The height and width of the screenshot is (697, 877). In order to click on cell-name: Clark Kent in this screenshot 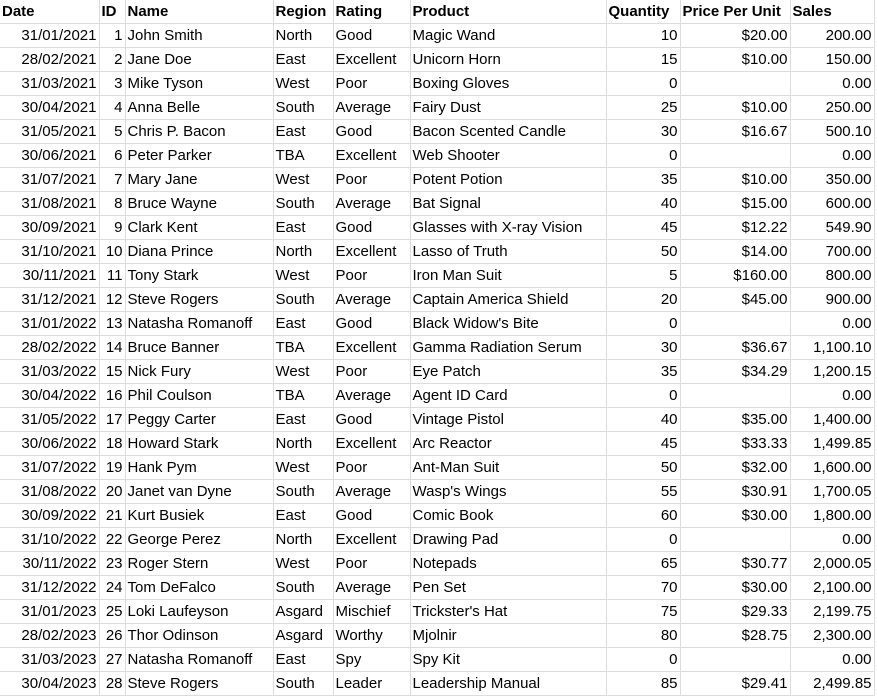, I will do `click(199, 227)`.